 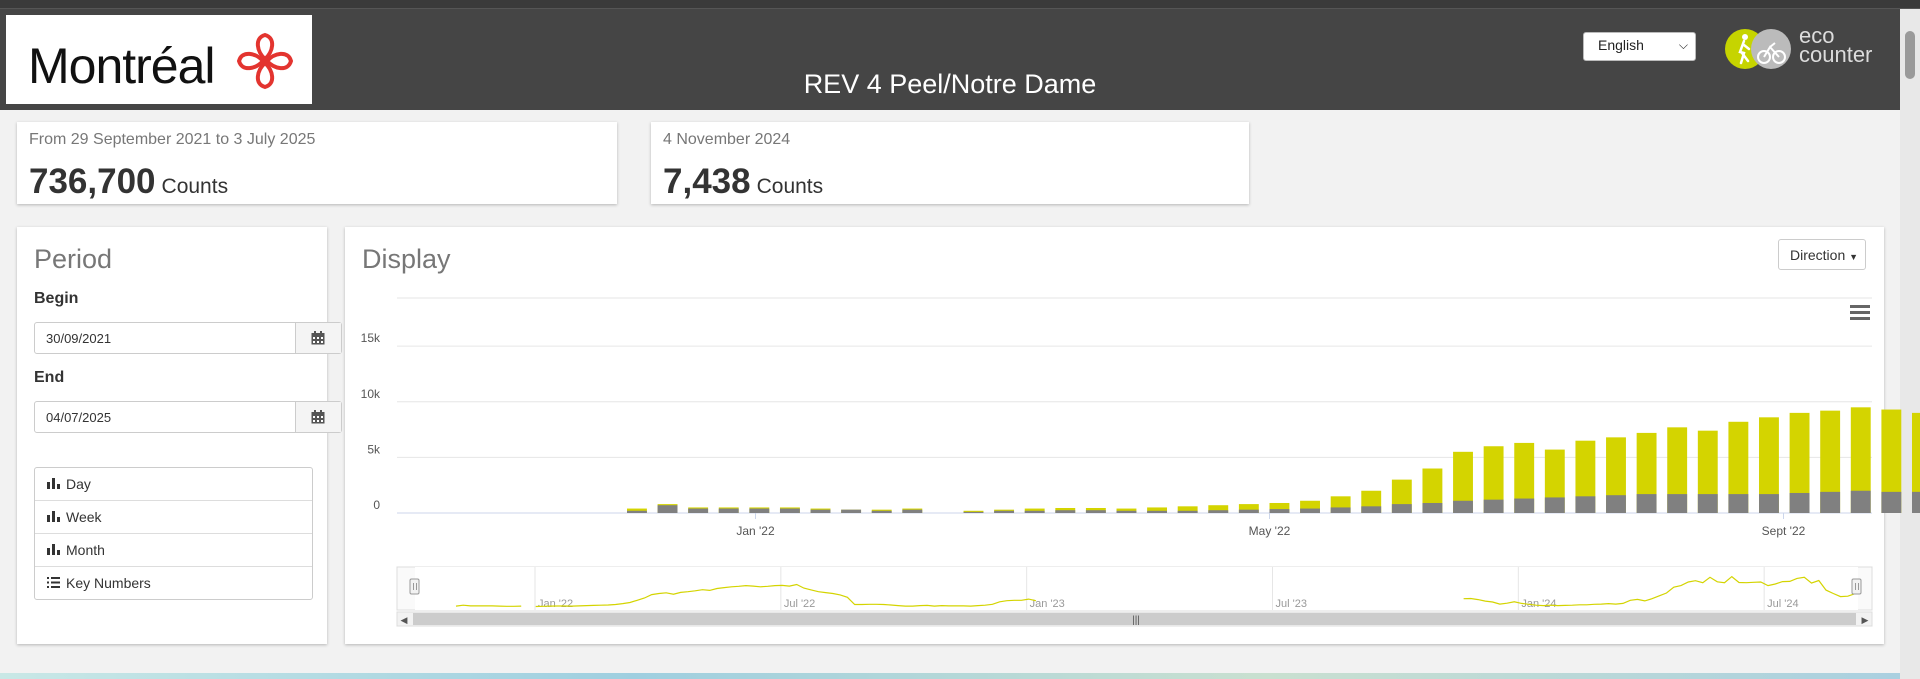 I want to click on day-count-unit: Counts, so click(x=790, y=186).